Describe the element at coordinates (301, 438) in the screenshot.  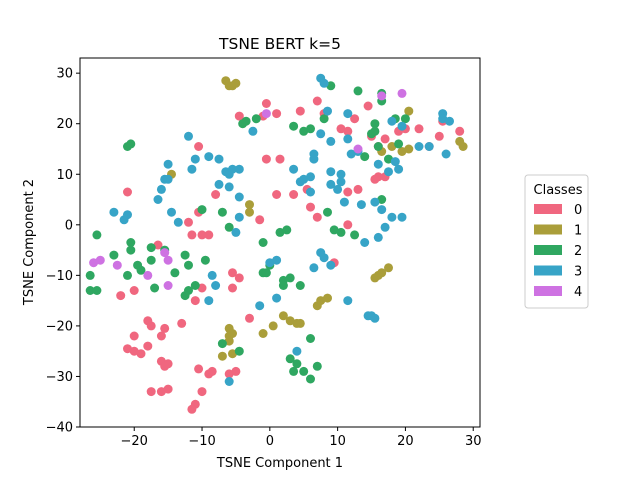
I see `x-axis: −20 −10 0 10 20 30` at that location.